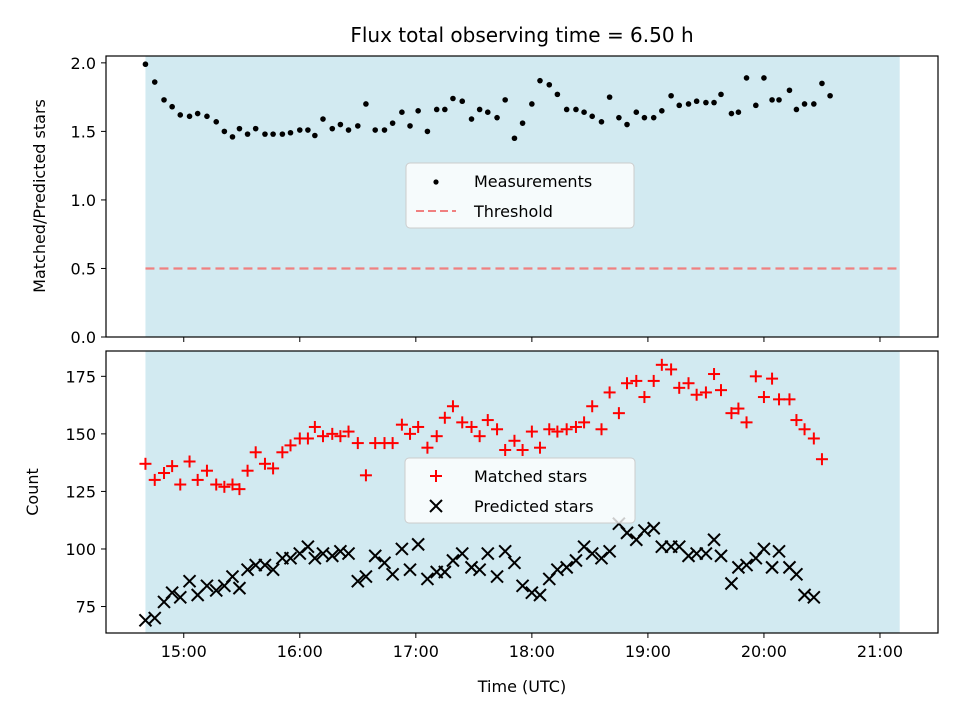  Describe the element at coordinates (436, 506) in the screenshot. I see `legend-predicted-marker` at that location.